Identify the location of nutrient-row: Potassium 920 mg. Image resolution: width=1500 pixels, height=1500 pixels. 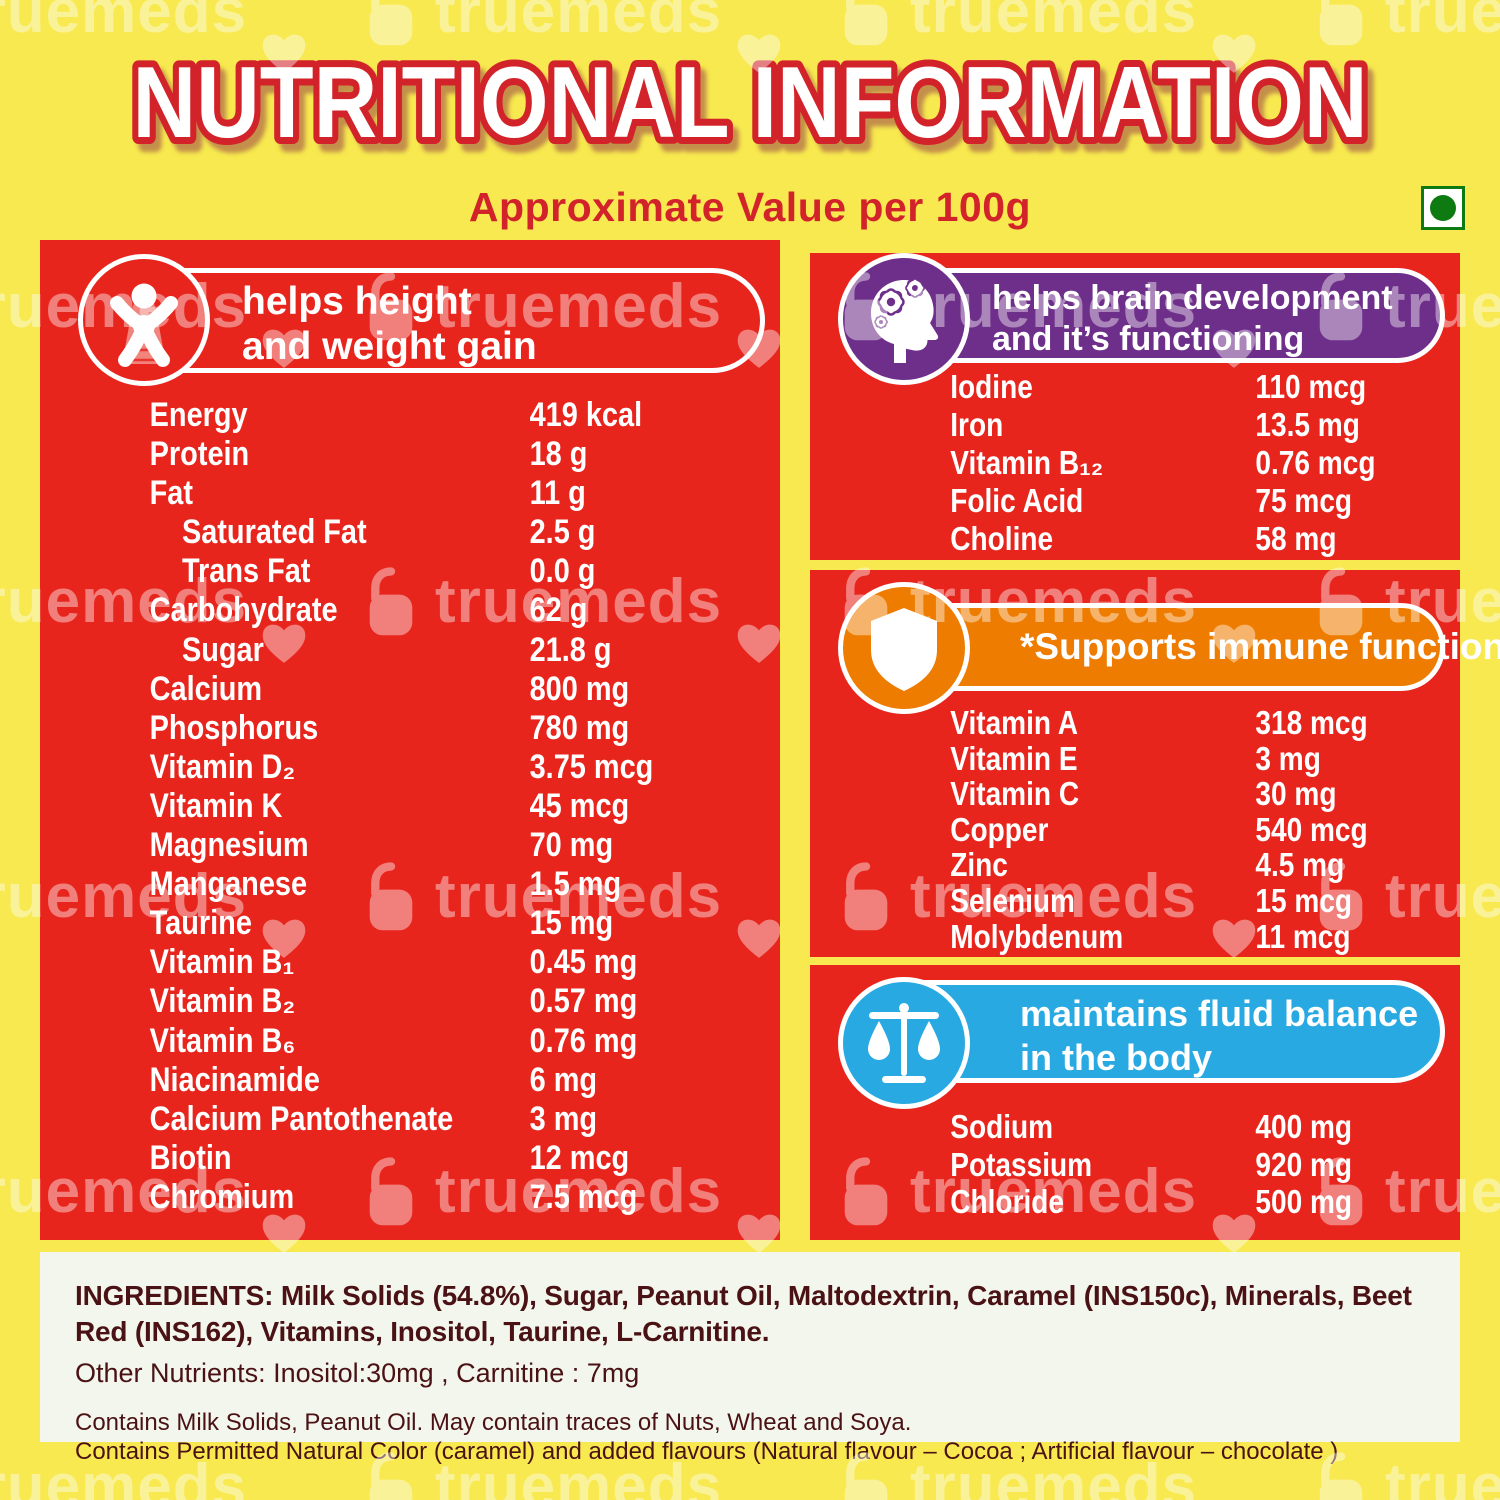
(1135, 1165).